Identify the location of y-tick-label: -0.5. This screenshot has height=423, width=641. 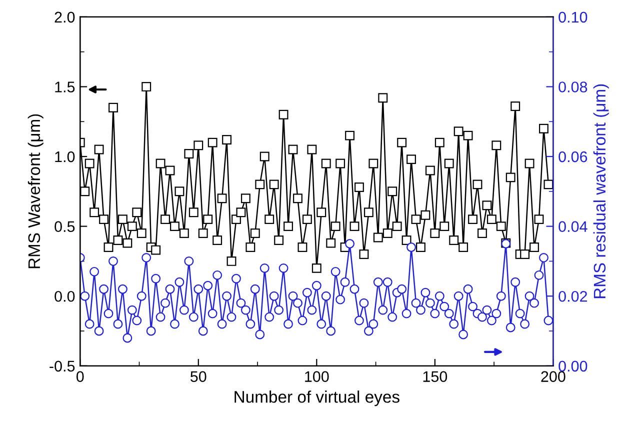
(62, 366).